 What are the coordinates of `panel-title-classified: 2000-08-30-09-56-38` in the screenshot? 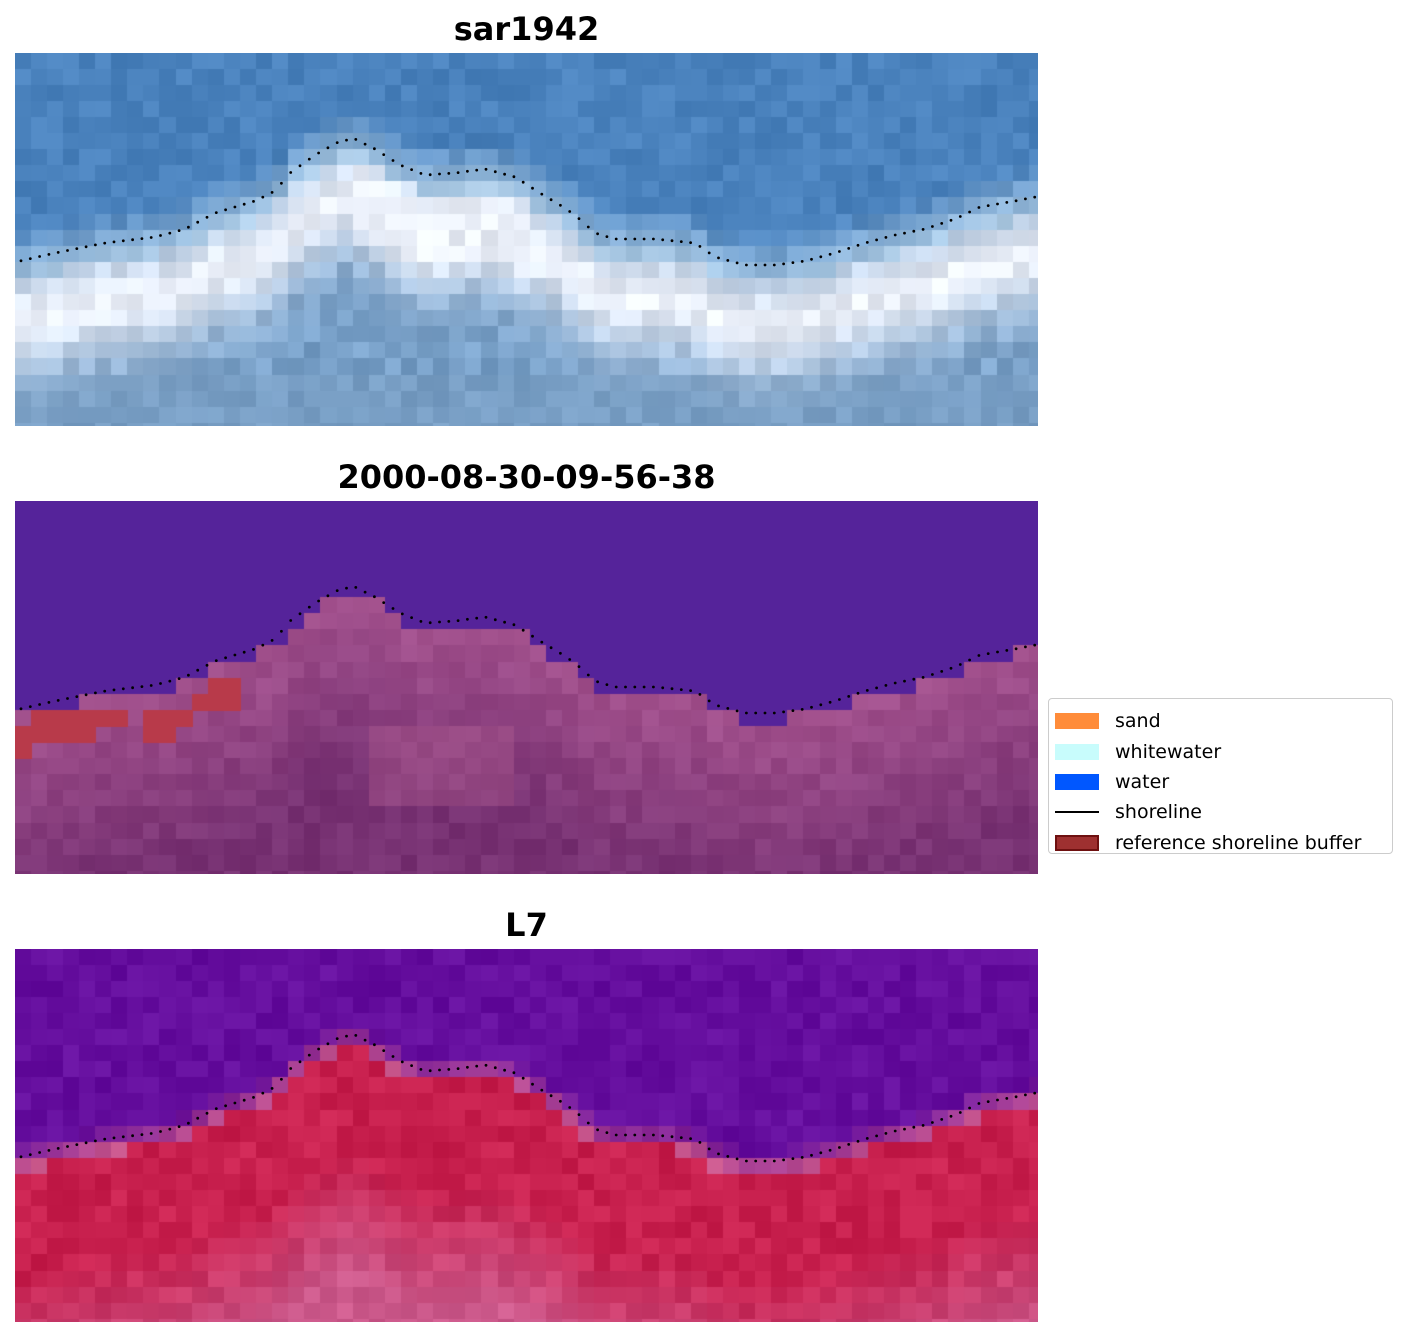 It's located at (526, 477).